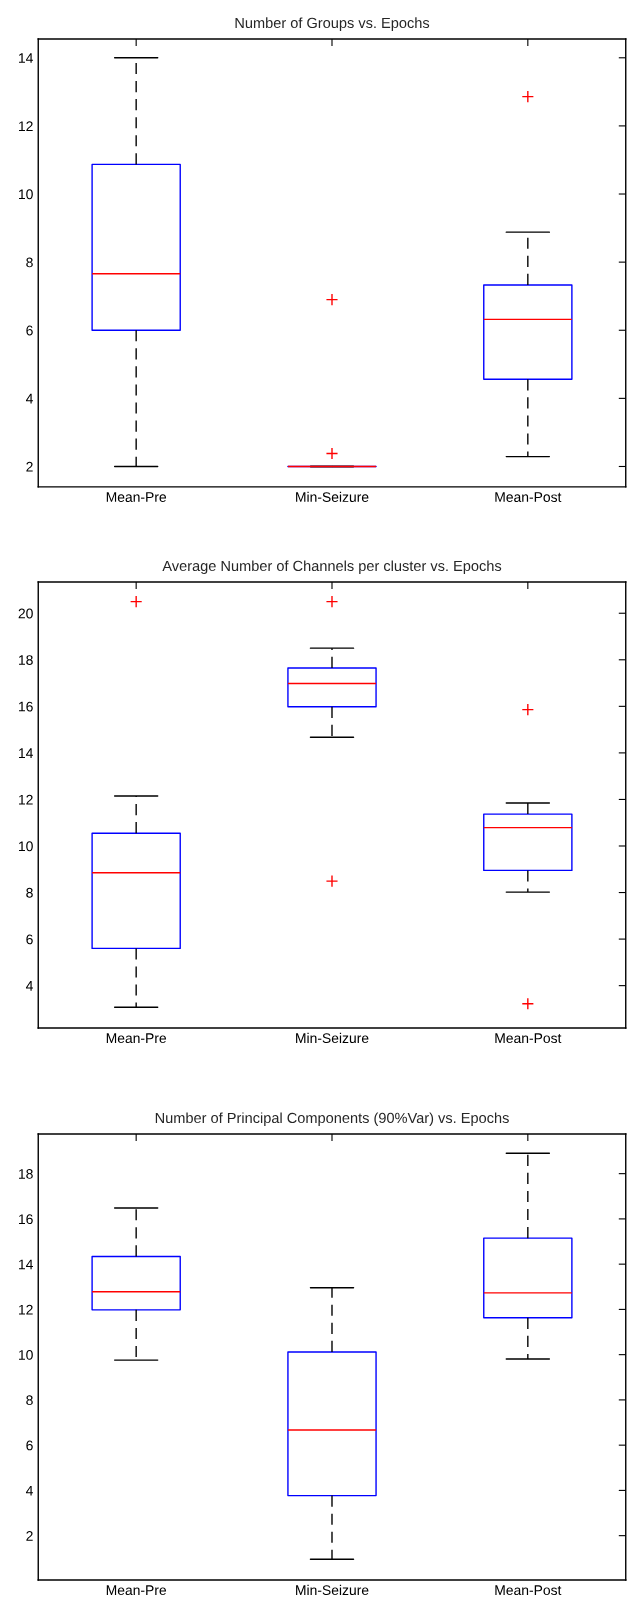 The image size is (627, 1607). Describe the element at coordinates (332, 24) in the screenshot. I see `chart-title: Number of Groups vs. Epochs` at that location.